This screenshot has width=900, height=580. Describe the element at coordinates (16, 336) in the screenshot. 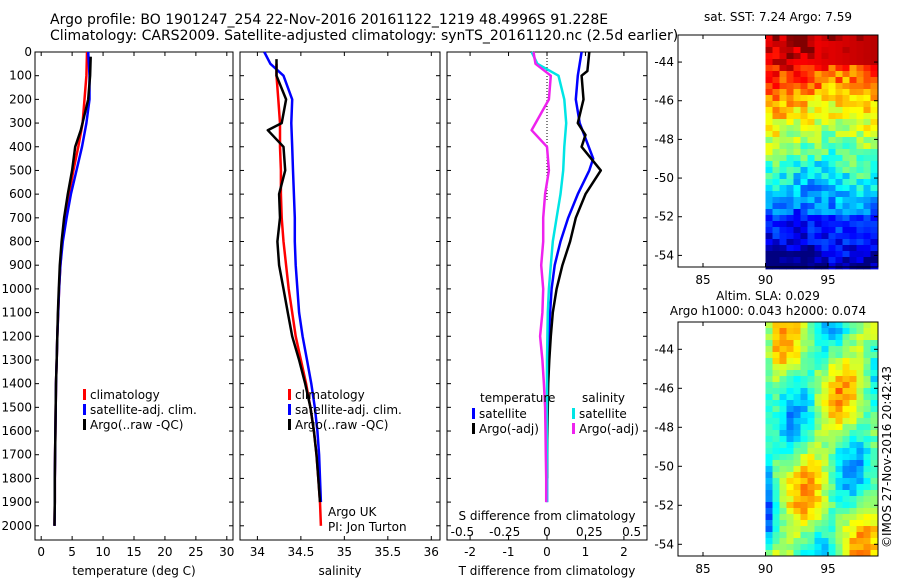

I see `y-tick-label: 1200` at that location.